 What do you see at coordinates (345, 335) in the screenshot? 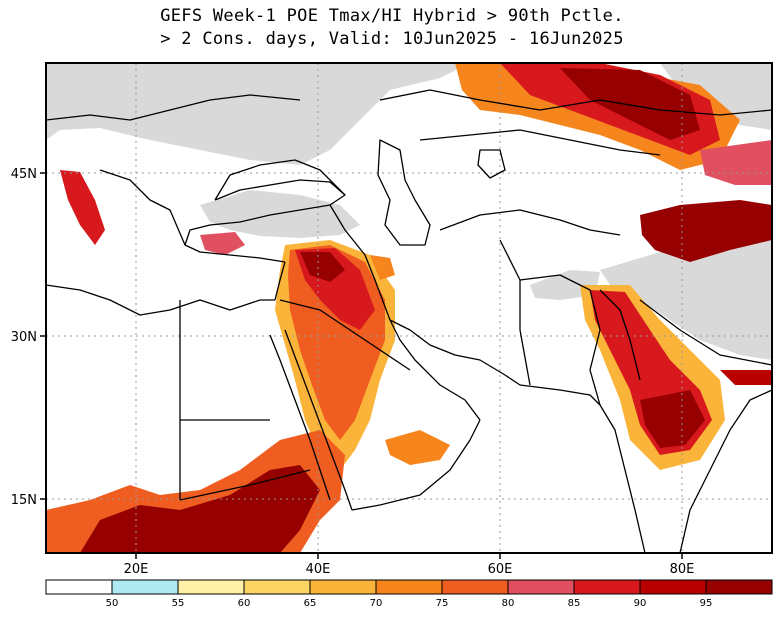
I see `border-saudi` at bounding box center [345, 335].